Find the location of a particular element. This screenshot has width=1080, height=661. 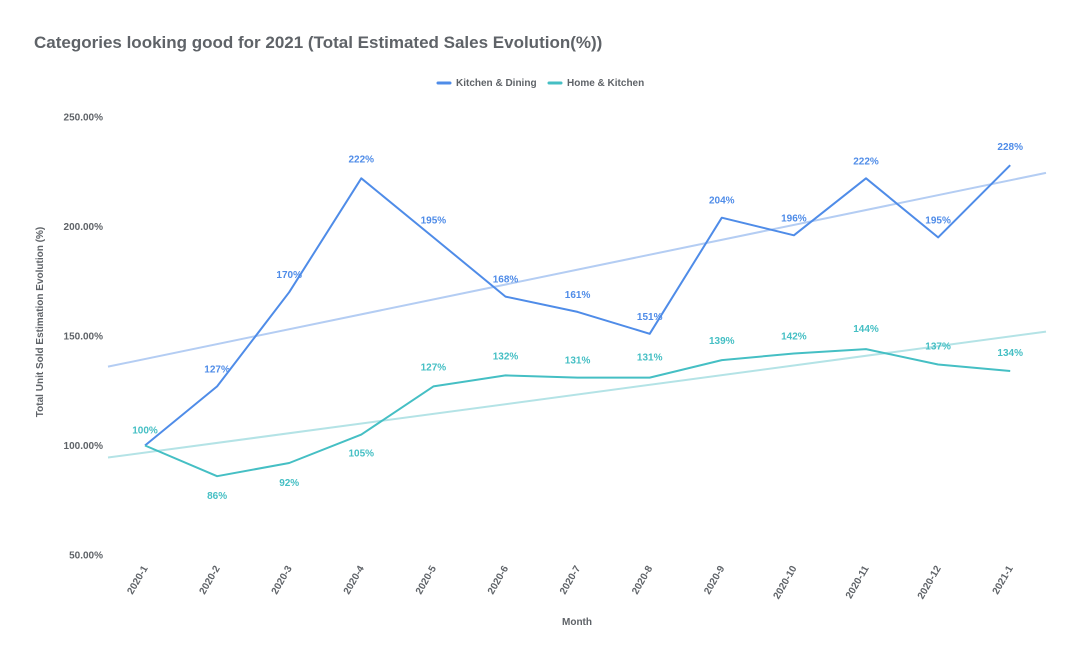

data-label: 139% is located at coordinates (722, 341).